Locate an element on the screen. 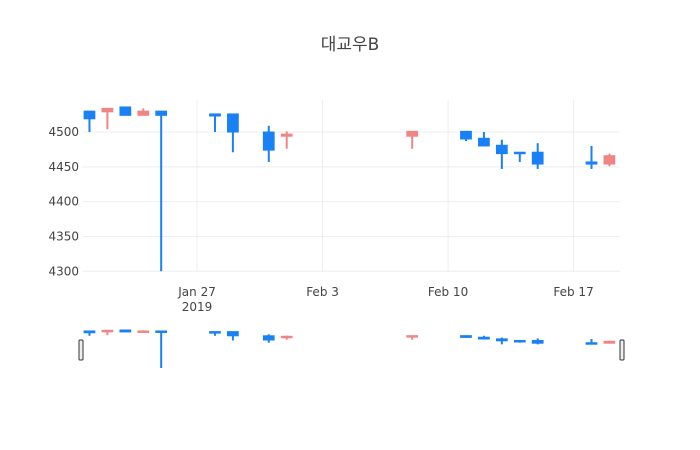  chart-title: 대교우B is located at coordinates (350, 45).